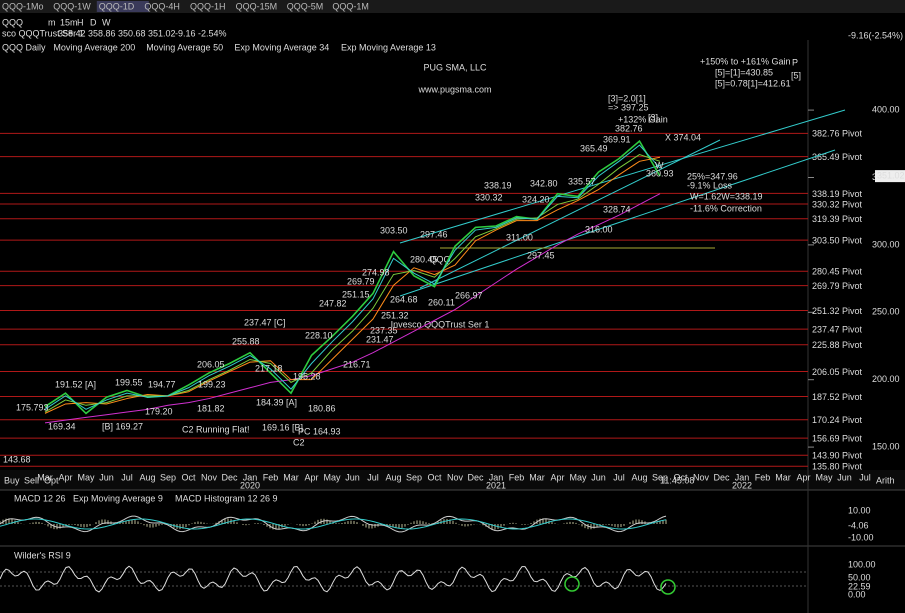 This screenshot has width=905, height=613. I want to click on tab: QQQ-1Mo, so click(23, 6).